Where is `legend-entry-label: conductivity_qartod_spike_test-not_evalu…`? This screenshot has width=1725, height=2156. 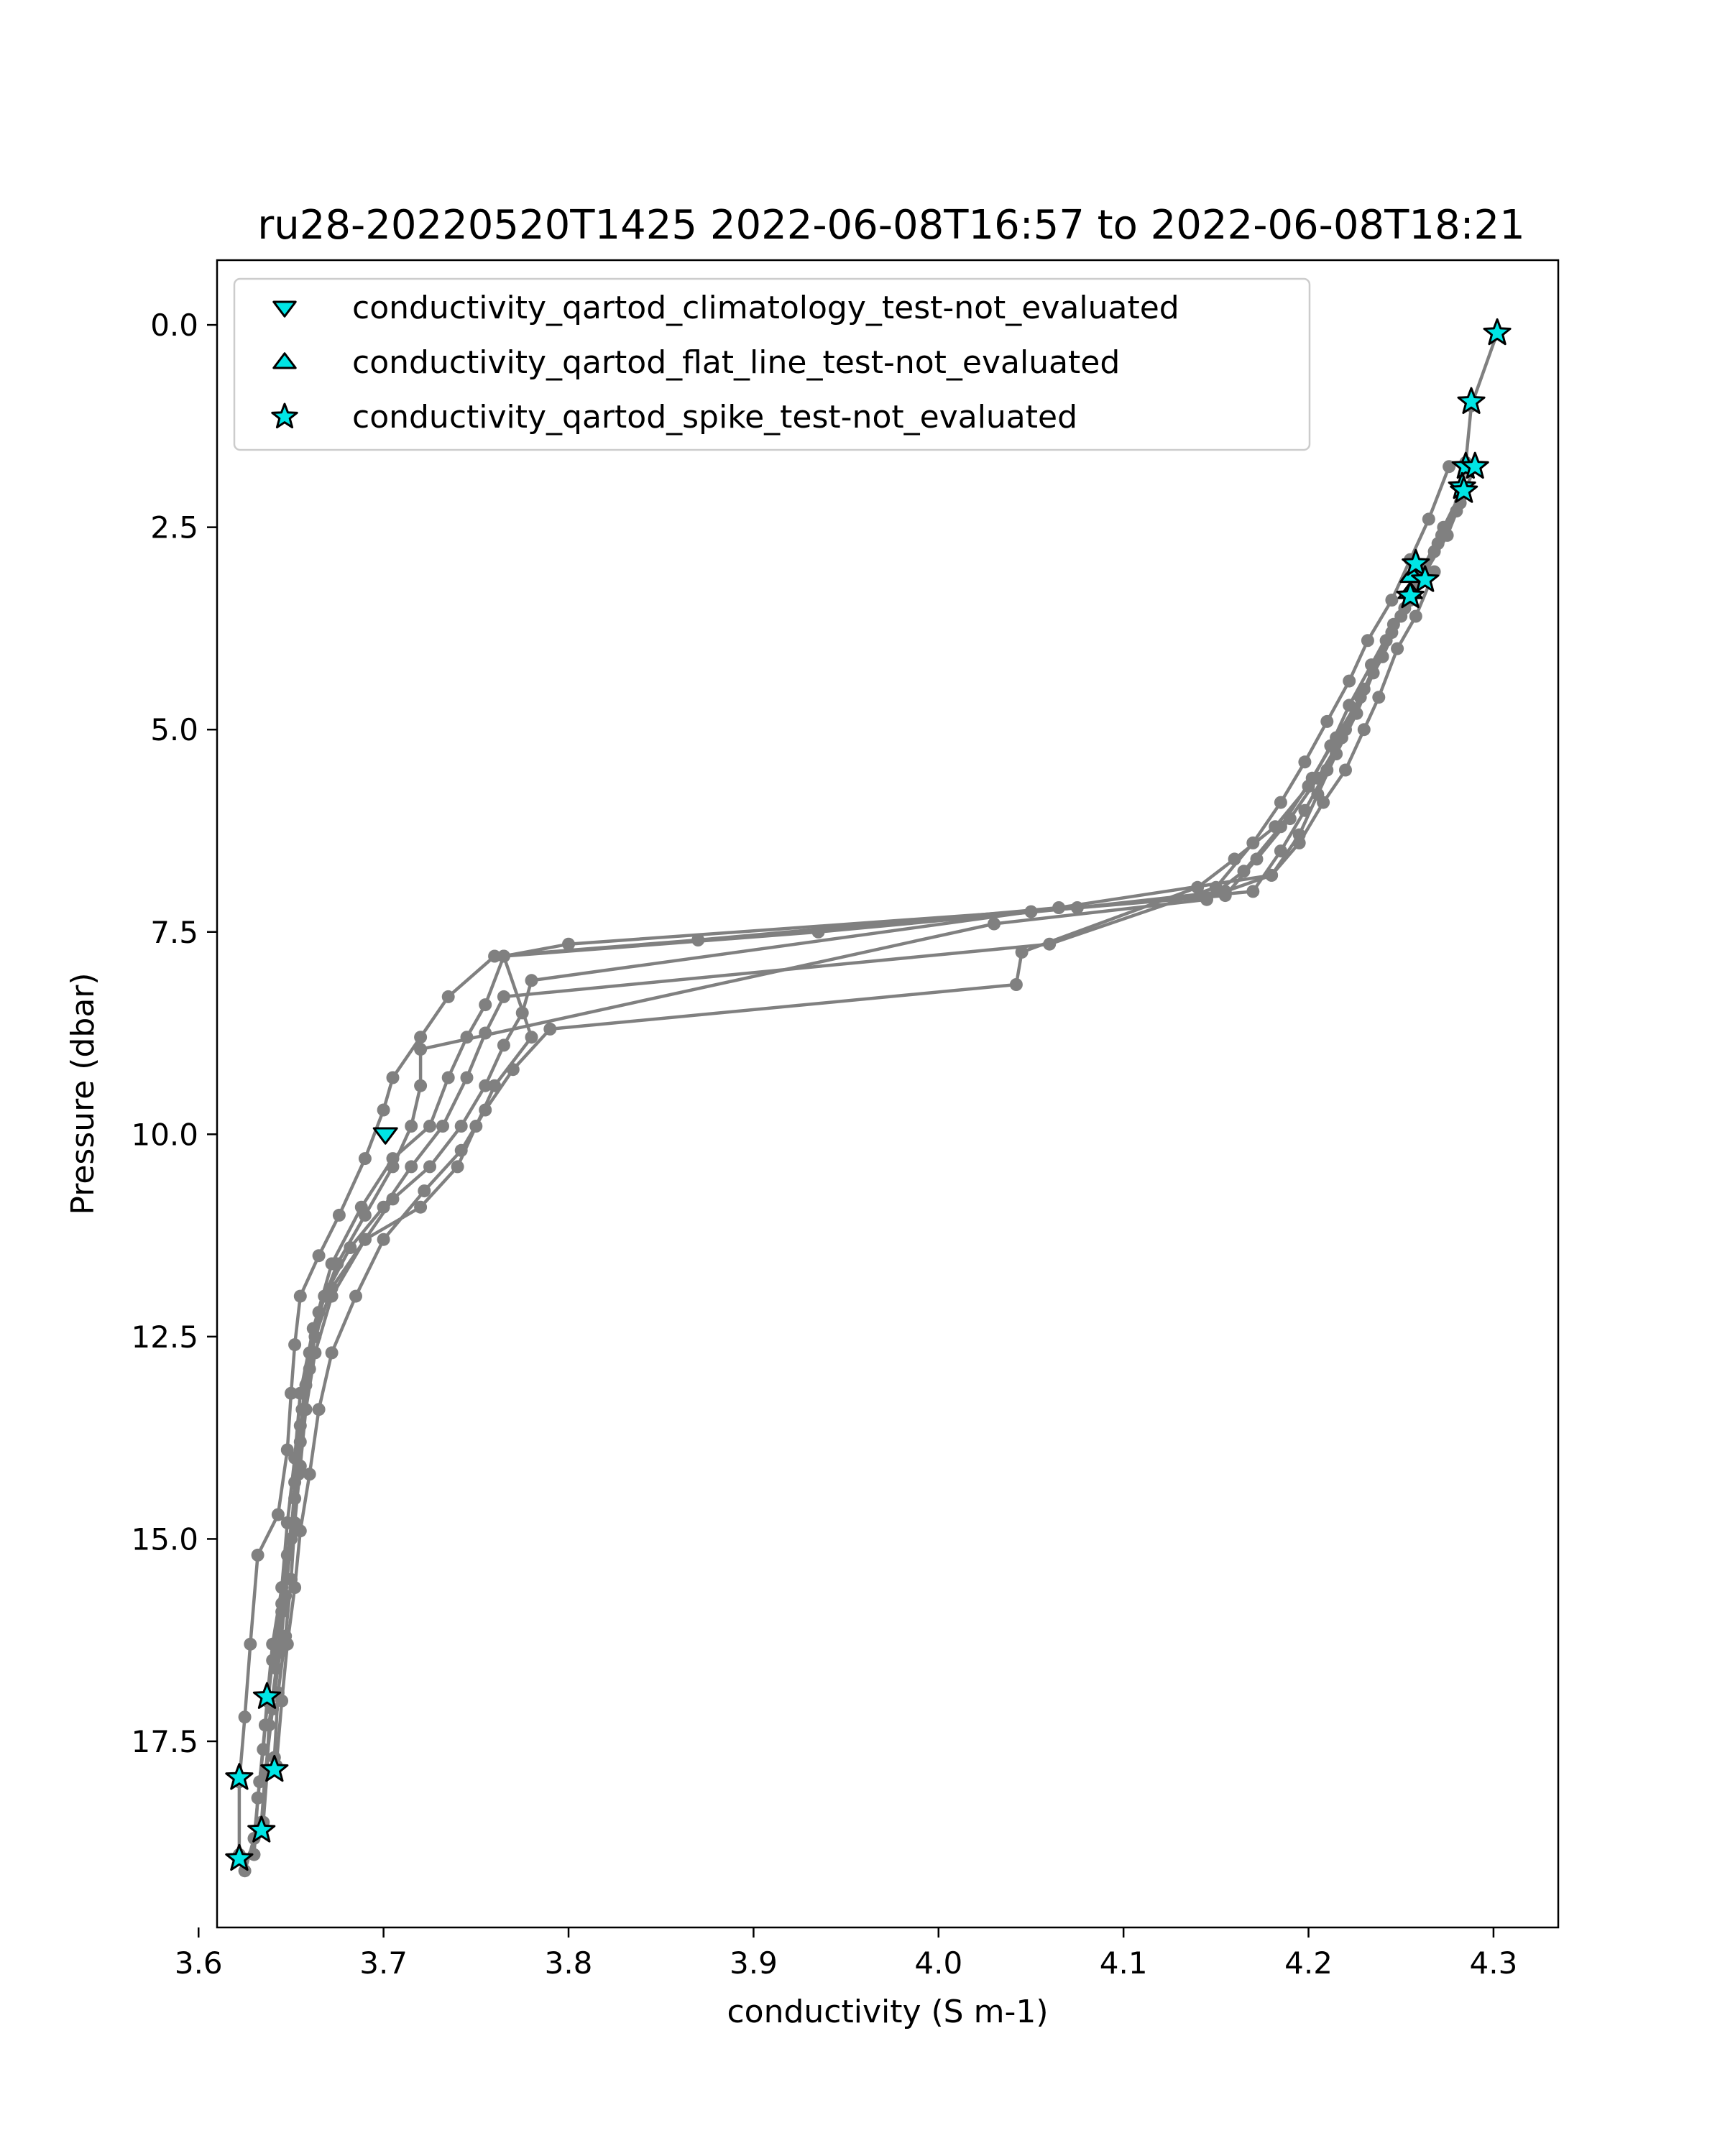 legend-entry-label: conductivity_qartod_spike_test-not_evalu… is located at coordinates (714, 417).